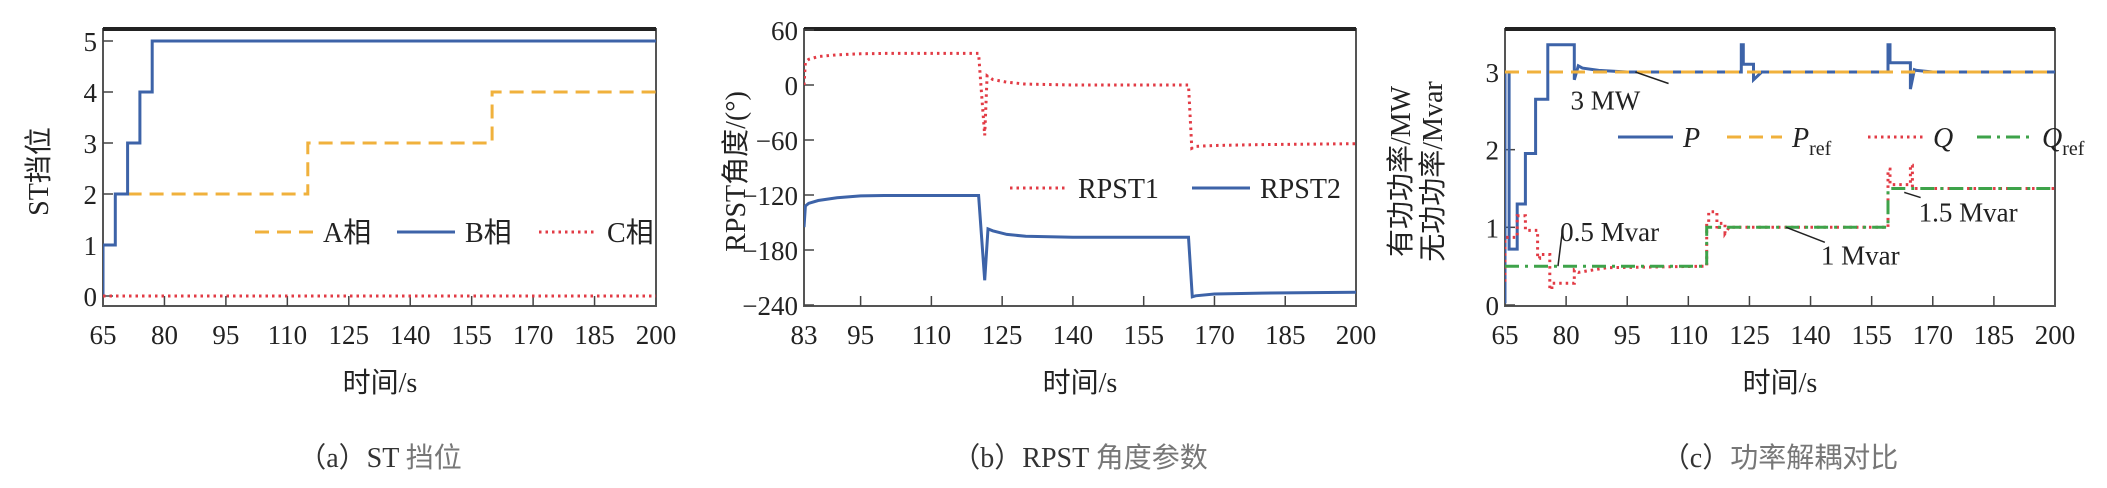  What do you see at coordinates (1691, 138) in the screenshot?
I see `legend-label: P` at bounding box center [1691, 138].